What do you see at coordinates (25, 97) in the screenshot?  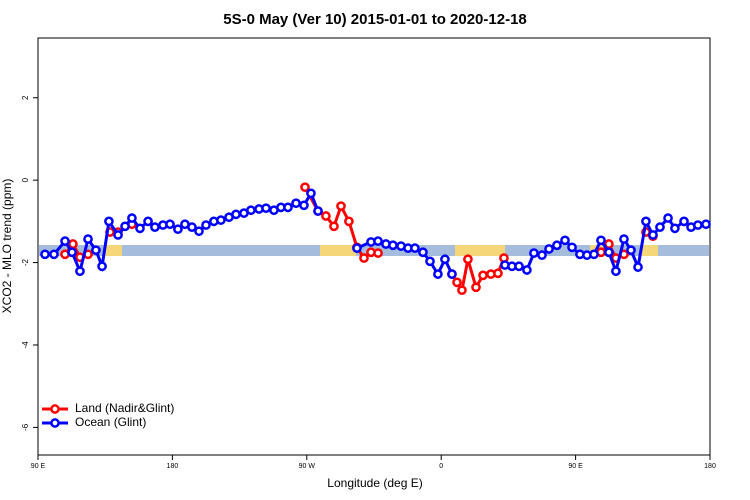 I see `y-tick-label: 2` at bounding box center [25, 97].